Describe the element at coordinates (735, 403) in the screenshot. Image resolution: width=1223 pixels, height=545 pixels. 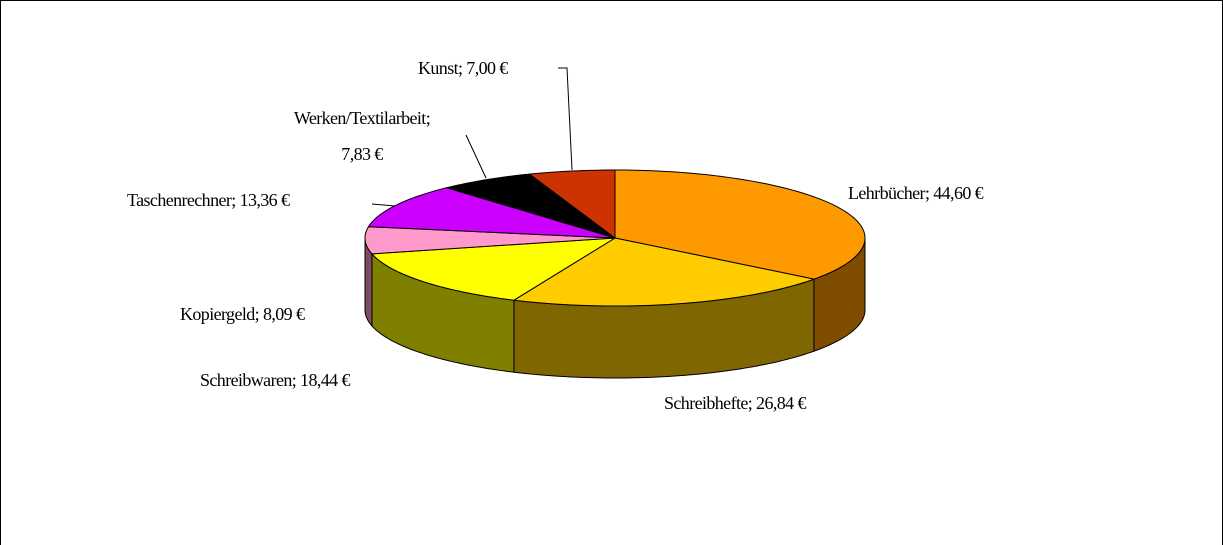
I see `data-label: Schreibhefte; 26,84 €` at that location.